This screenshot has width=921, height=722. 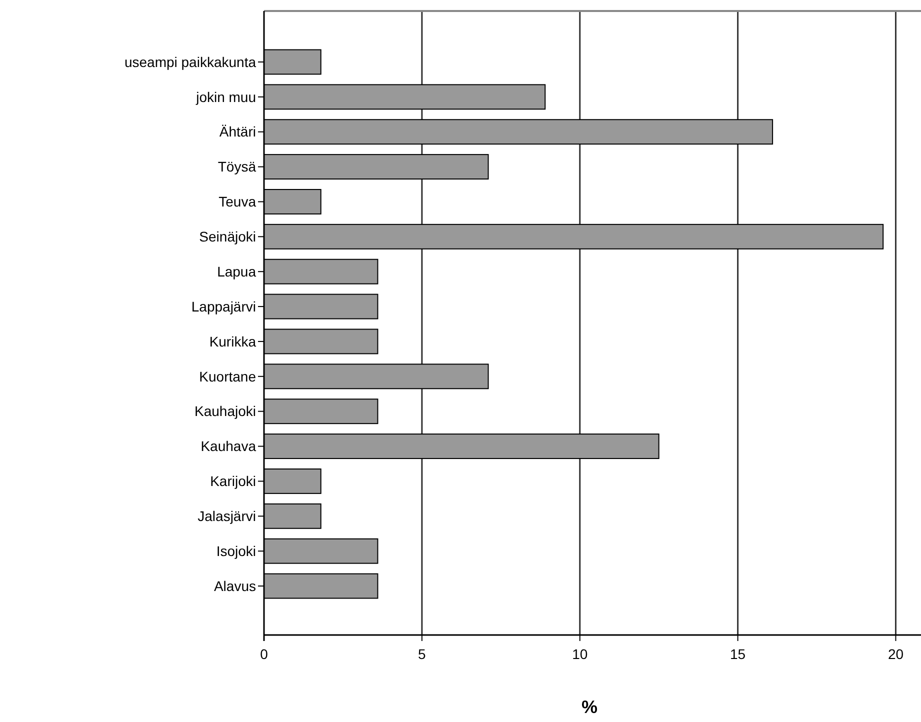 What do you see at coordinates (235, 586) in the screenshot?
I see `y-tick-label: Alavus` at bounding box center [235, 586].